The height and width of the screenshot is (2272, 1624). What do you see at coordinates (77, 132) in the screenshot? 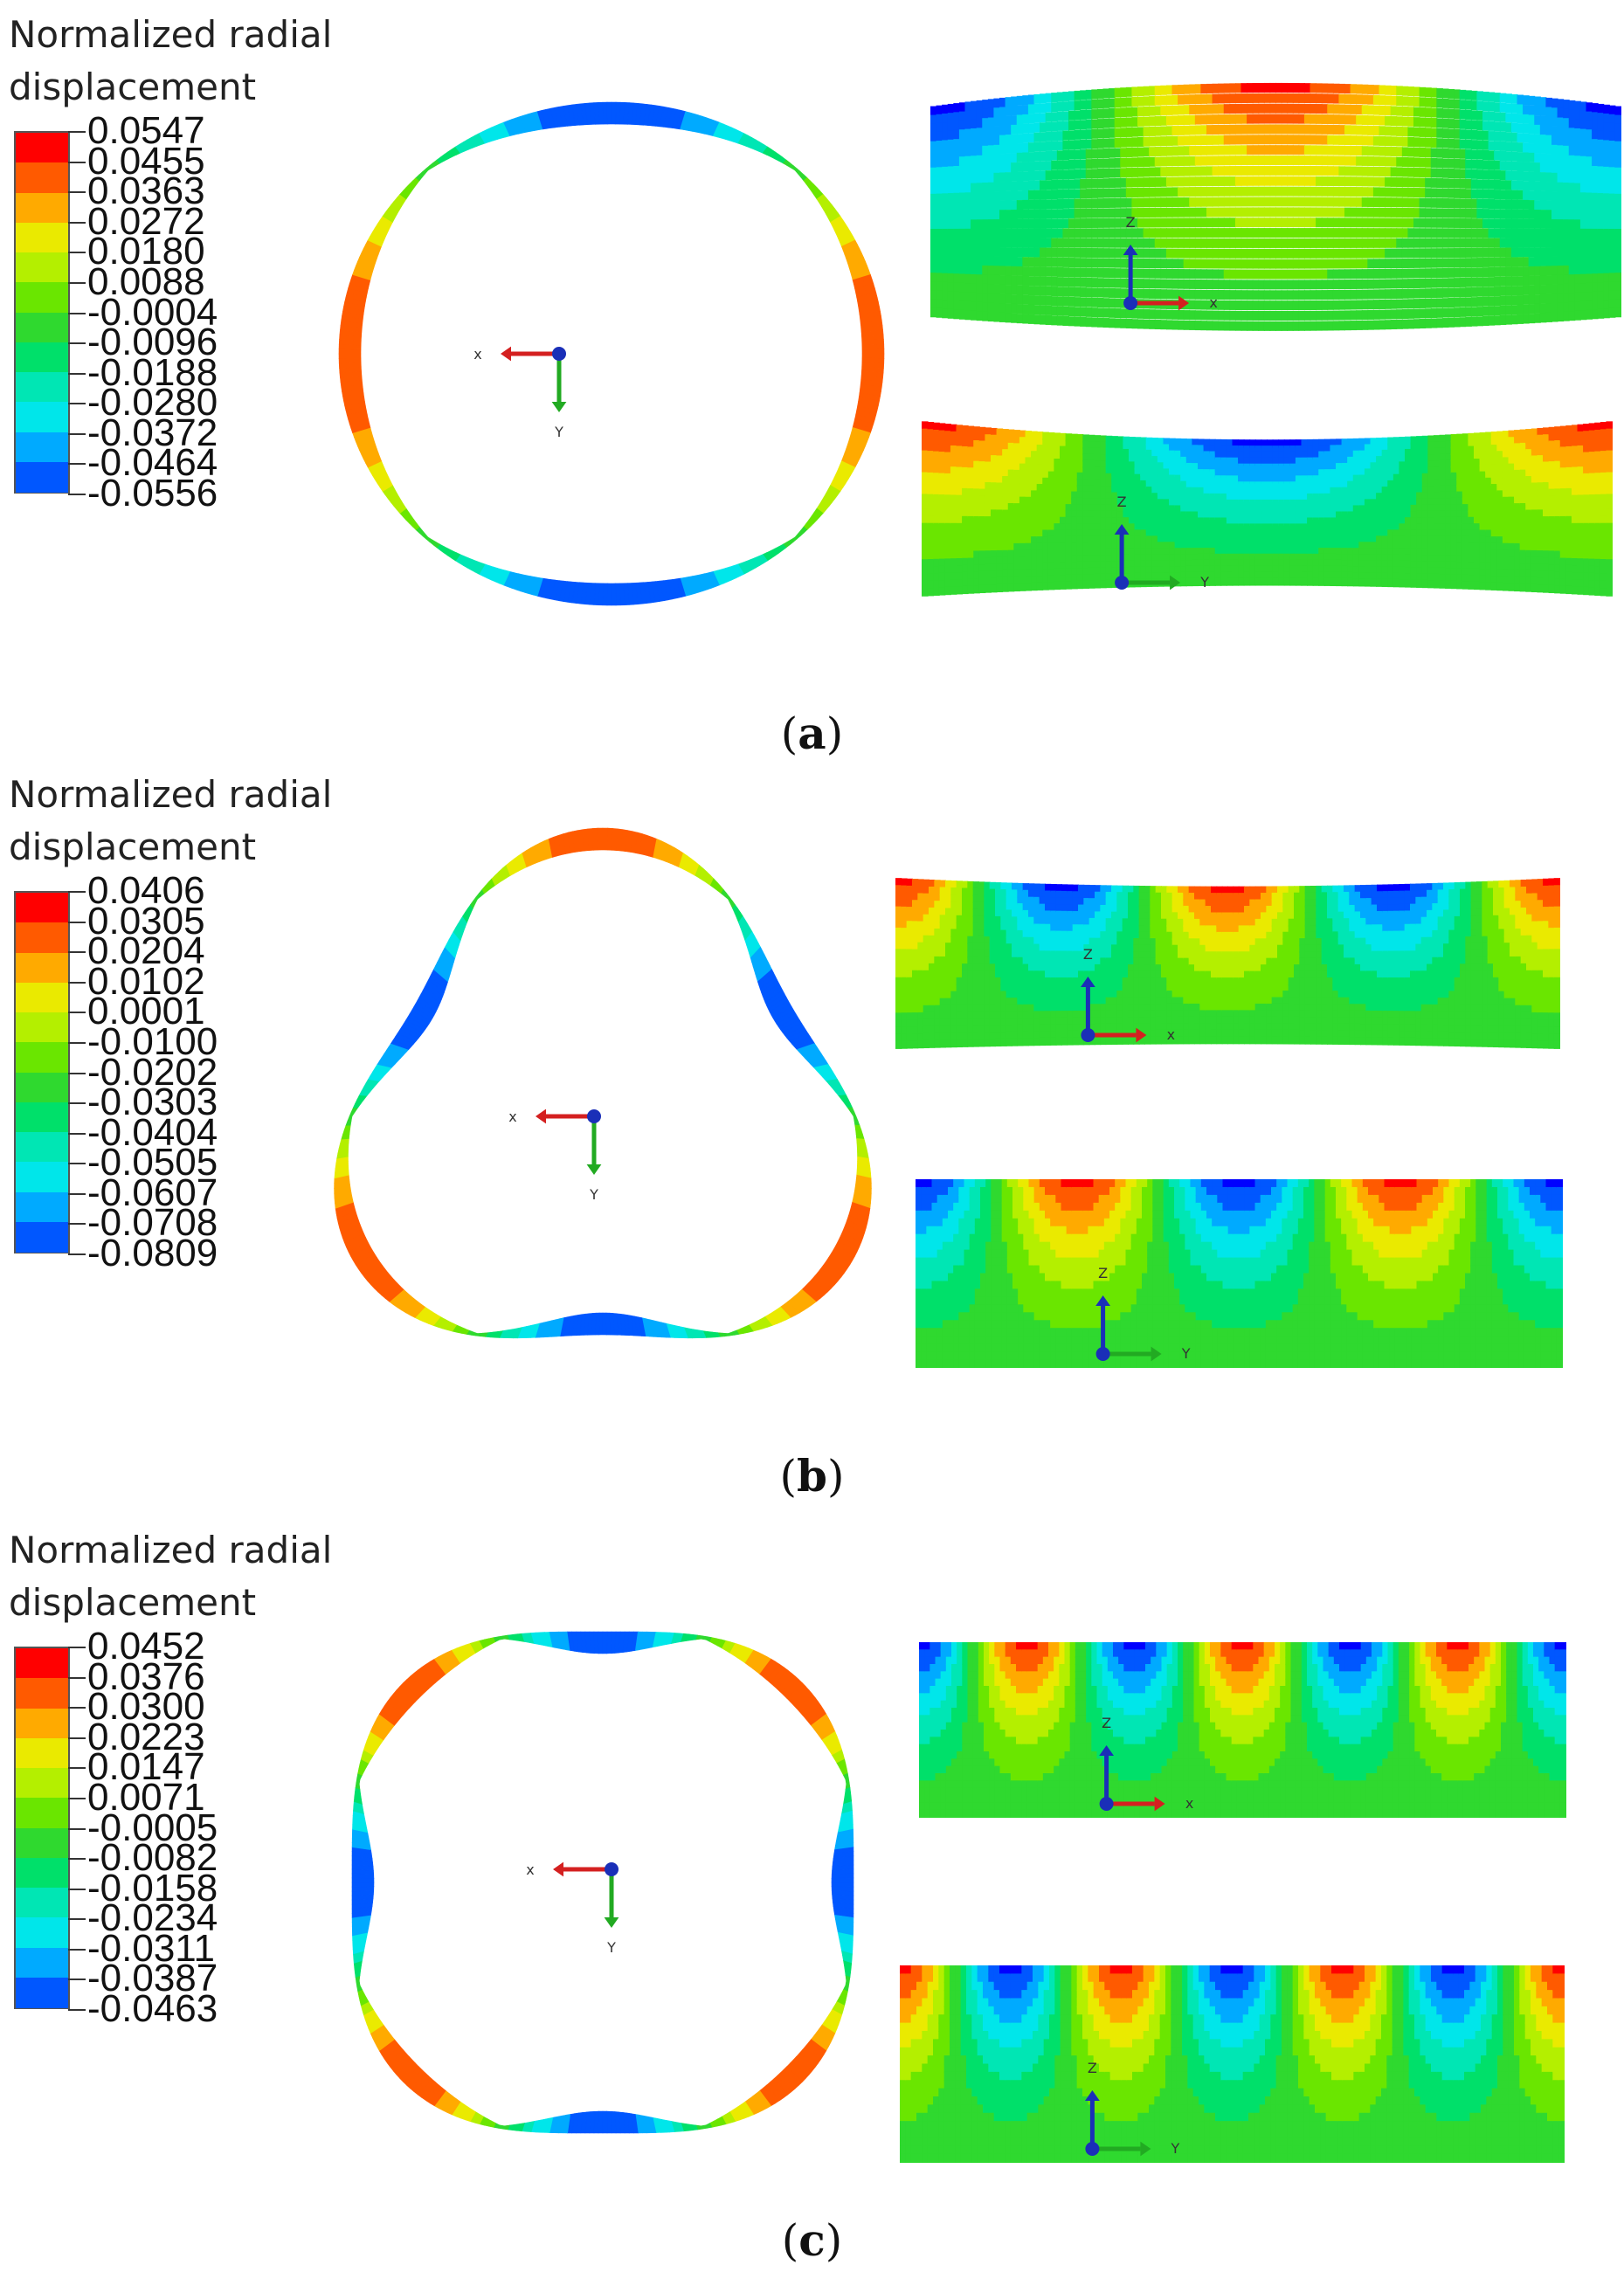
I see `legend-tick` at bounding box center [77, 132].